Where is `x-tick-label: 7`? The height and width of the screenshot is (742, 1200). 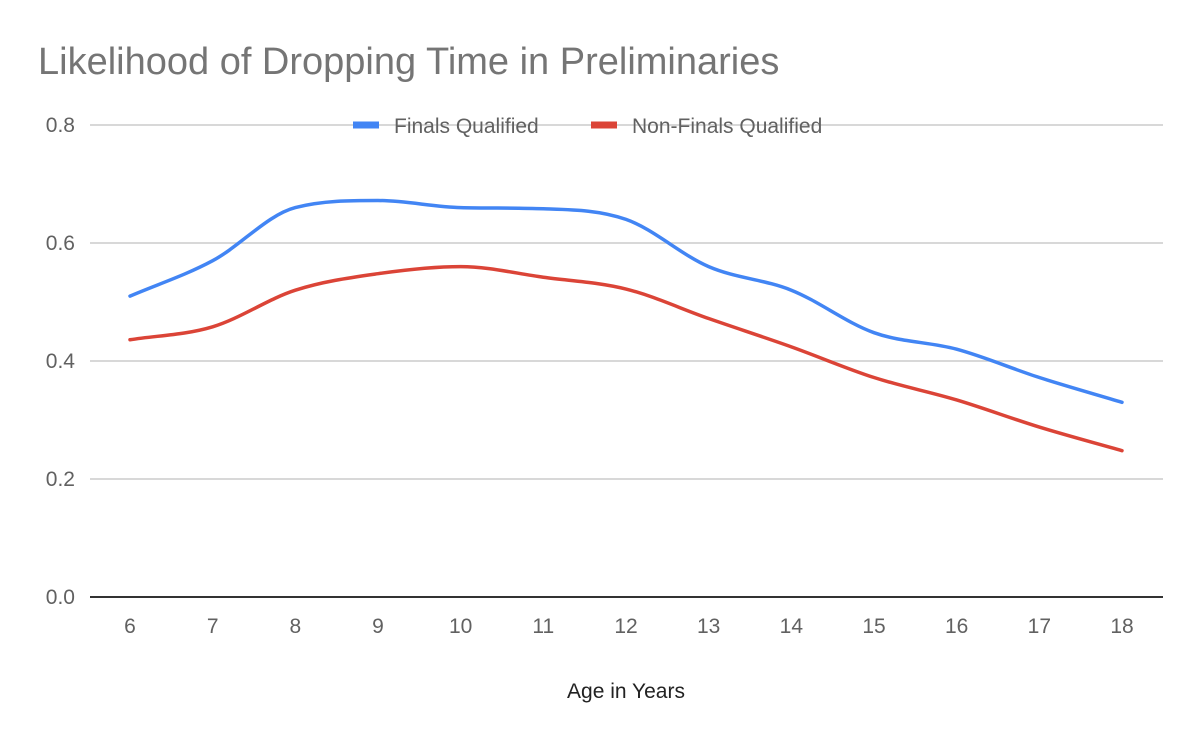
x-tick-label: 7 is located at coordinates (213, 626).